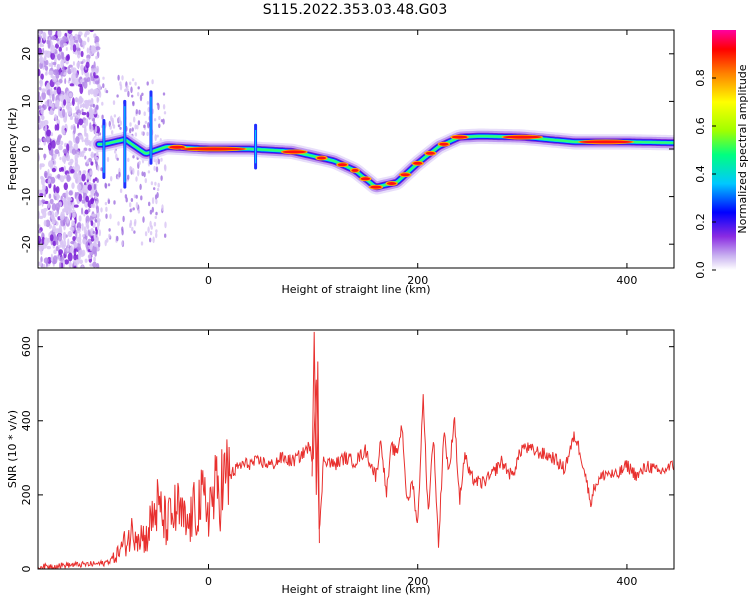 Image resolution: width=750 pixels, height=600 pixels. What do you see at coordinates (705, 174) in the screenshot?
I see `colorbar-ticks: 0.0 0.2 0.4 0.6 0.8` at bounding box center [705, 174].